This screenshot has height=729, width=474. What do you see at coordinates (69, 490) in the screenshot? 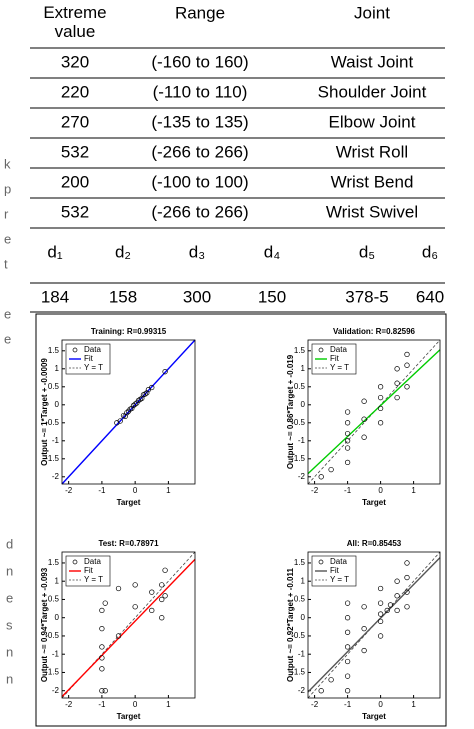
I see `x-tick-label: -2` at bounding box center [69, 490].